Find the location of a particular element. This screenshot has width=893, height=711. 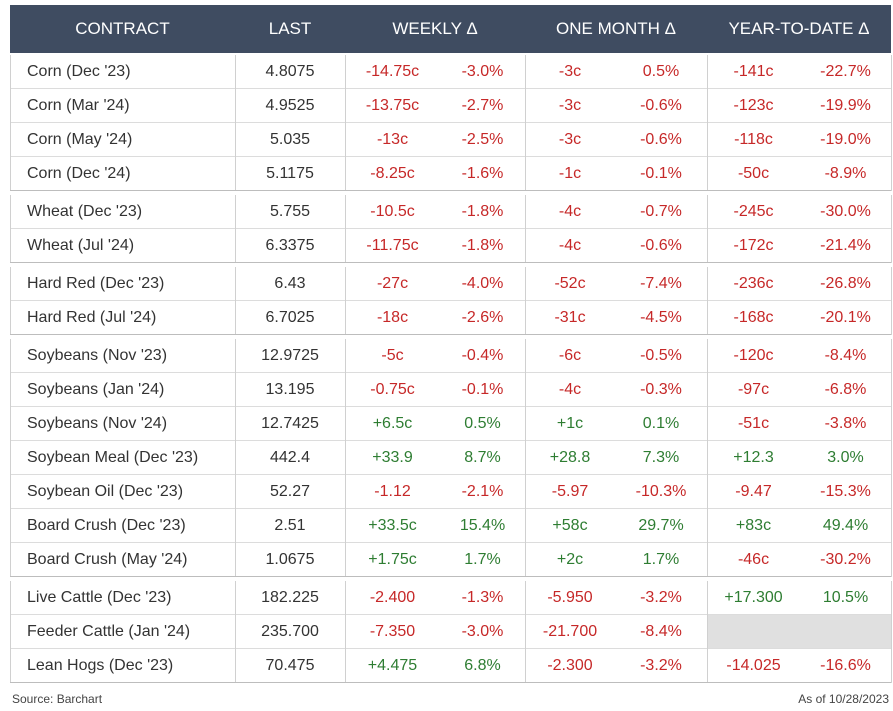

value-cell: -26.8% is located at coordinates (845, 284).